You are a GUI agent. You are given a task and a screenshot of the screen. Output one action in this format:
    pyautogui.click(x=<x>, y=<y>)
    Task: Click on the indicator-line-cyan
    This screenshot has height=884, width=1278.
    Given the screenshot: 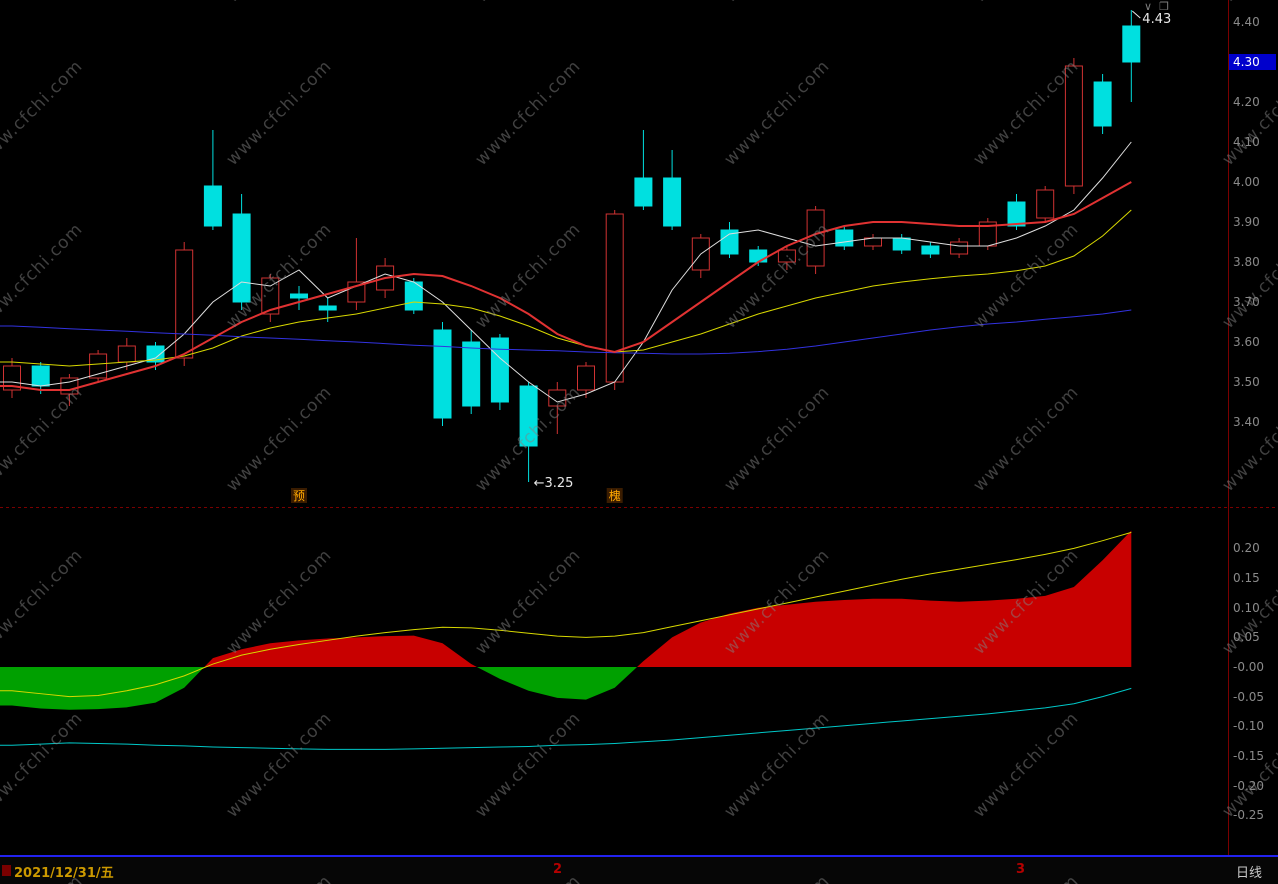 What is the action you would take?
    pyautogui.click(x=566, y=718)
    